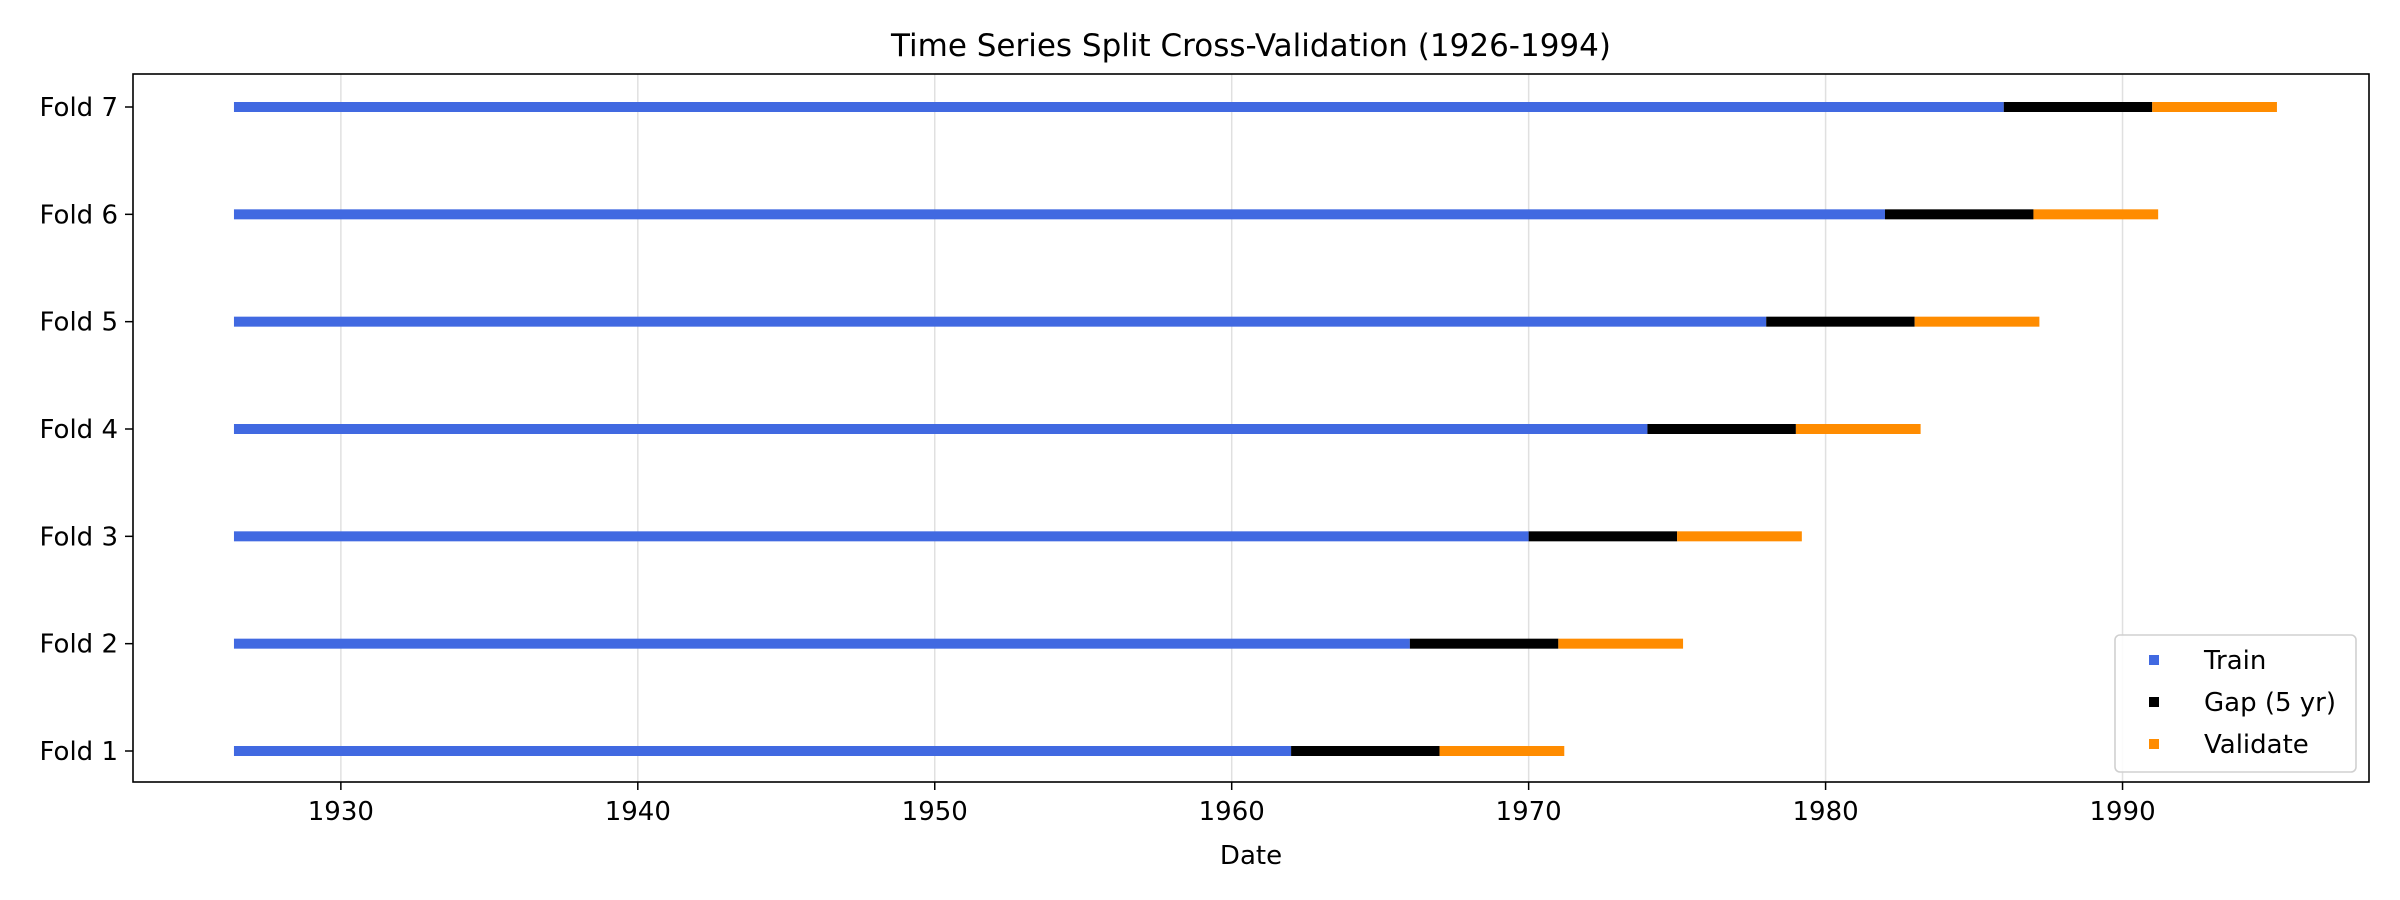  I want to click on fold-7-validate-bar, so click(2214, 107).